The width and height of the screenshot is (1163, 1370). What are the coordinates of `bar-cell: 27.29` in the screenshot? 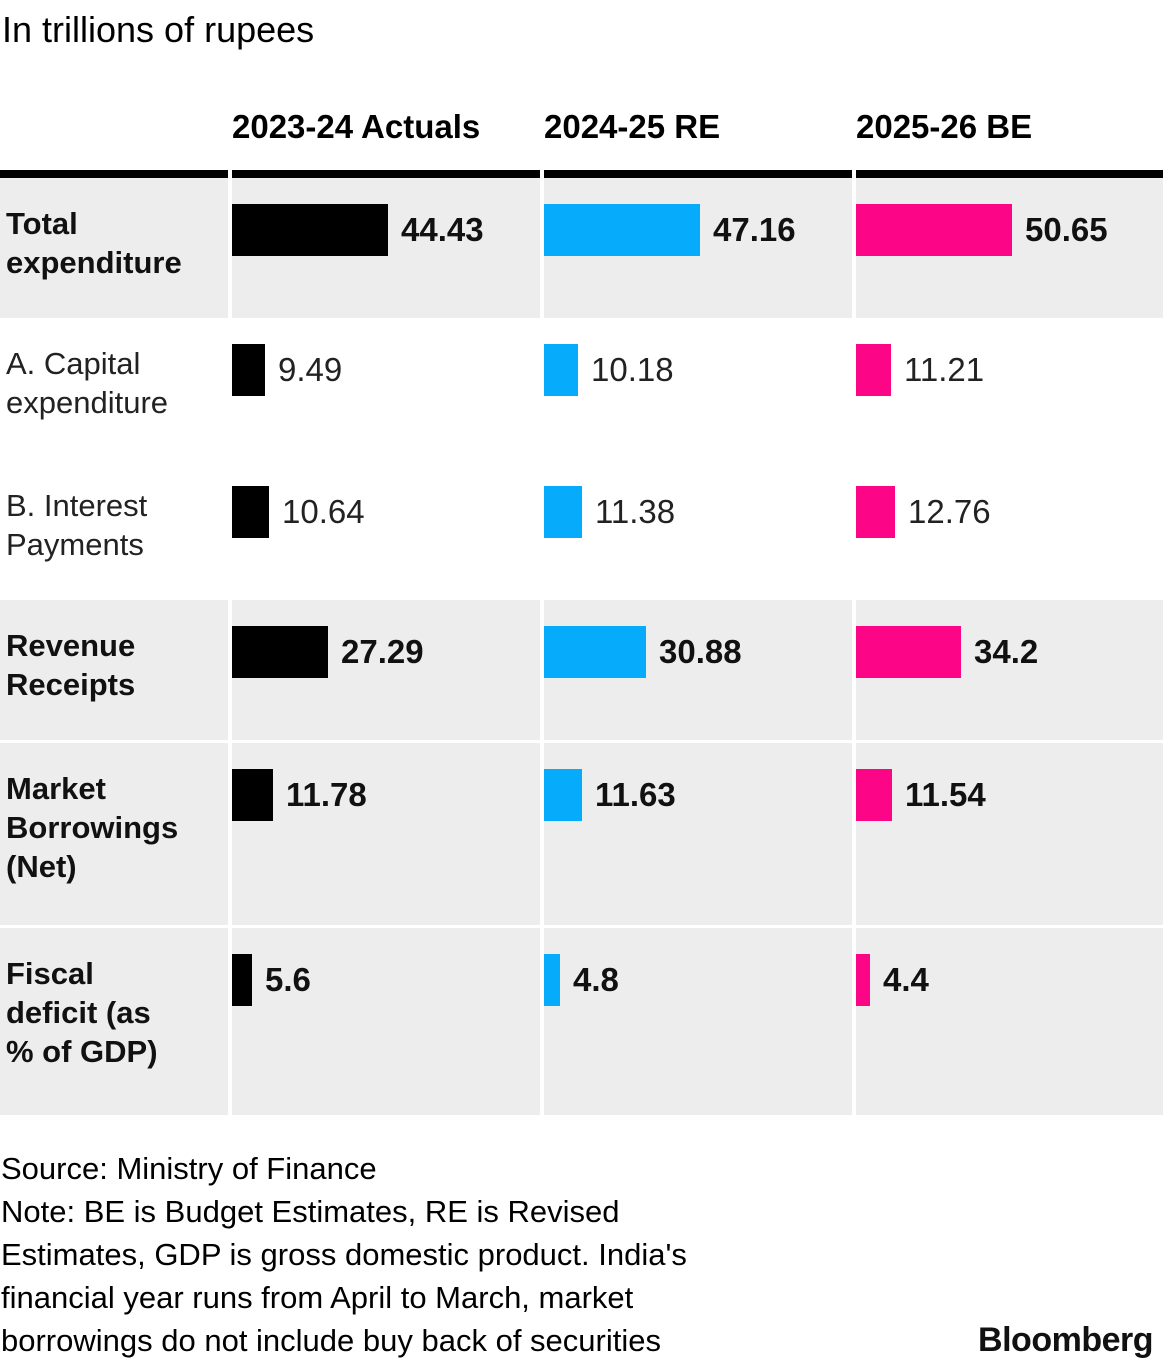 It's located at (384, 670).